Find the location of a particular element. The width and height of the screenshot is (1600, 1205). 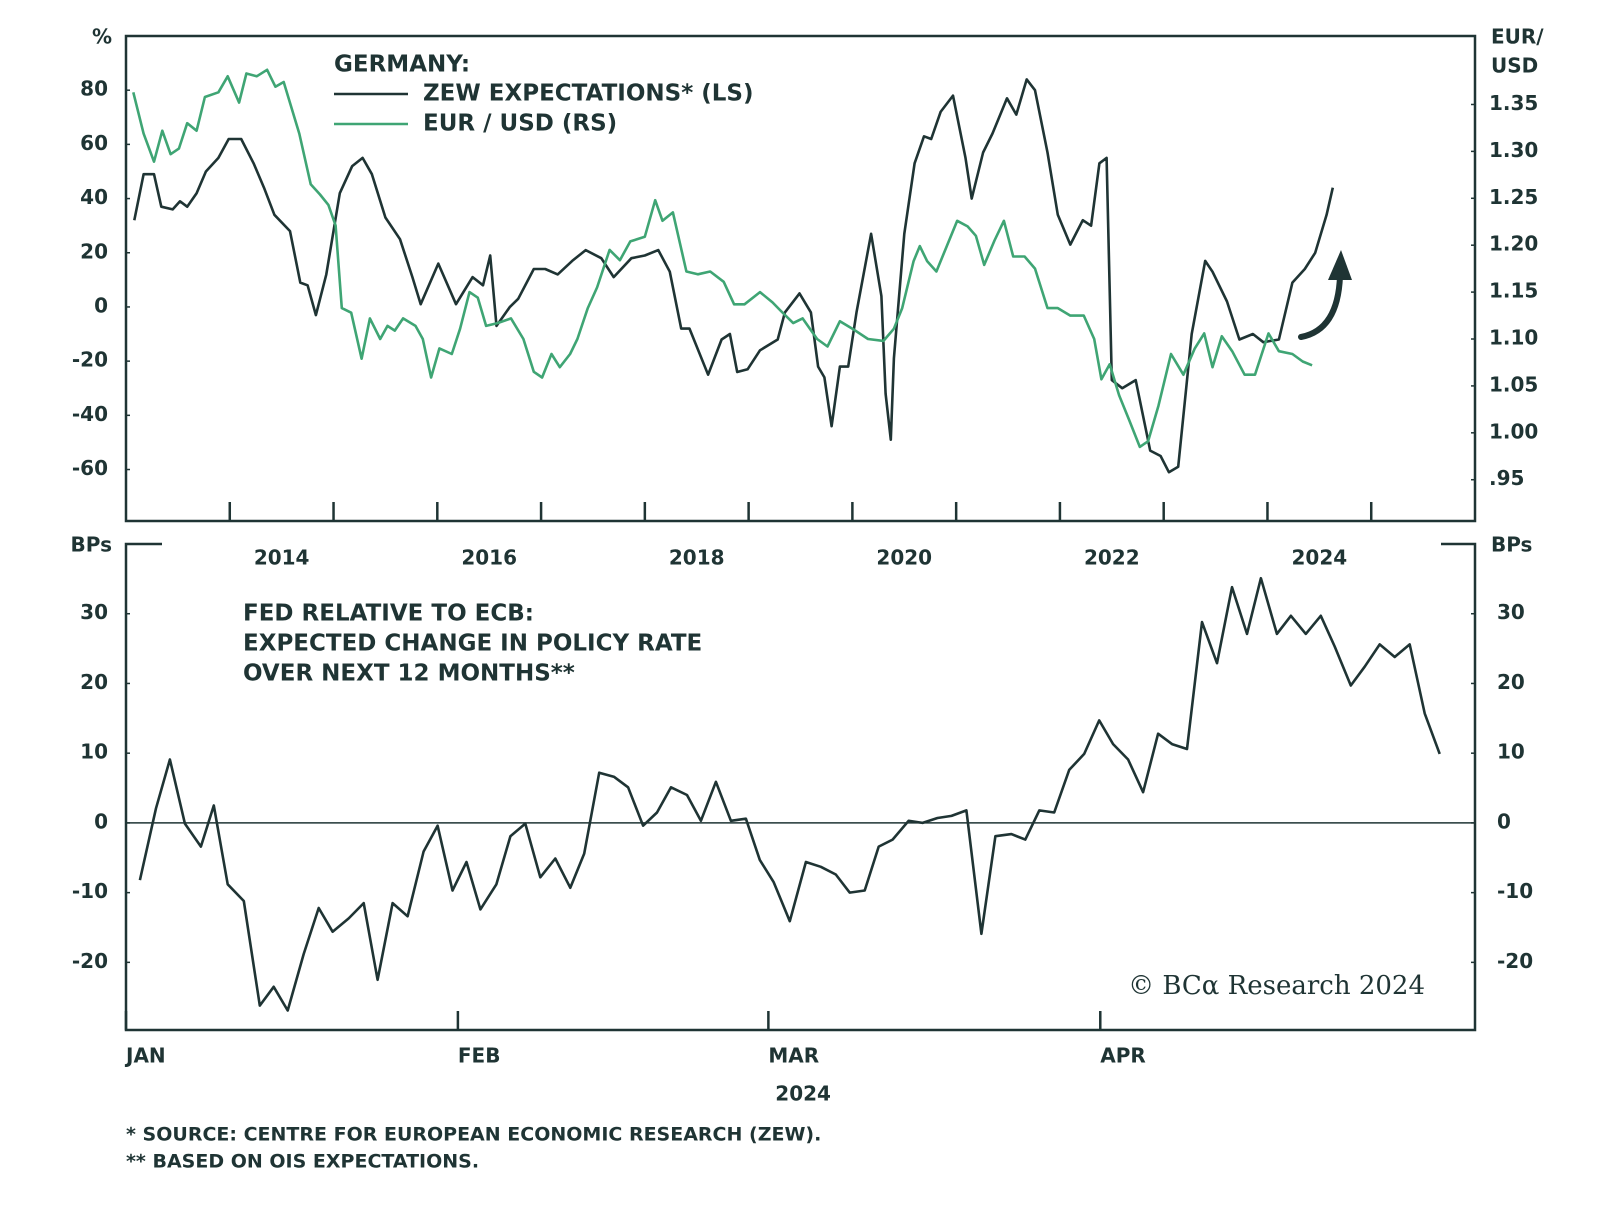

panel-title: OVER NEXT 12 MONTHS** is located at coordinates (409, 674).